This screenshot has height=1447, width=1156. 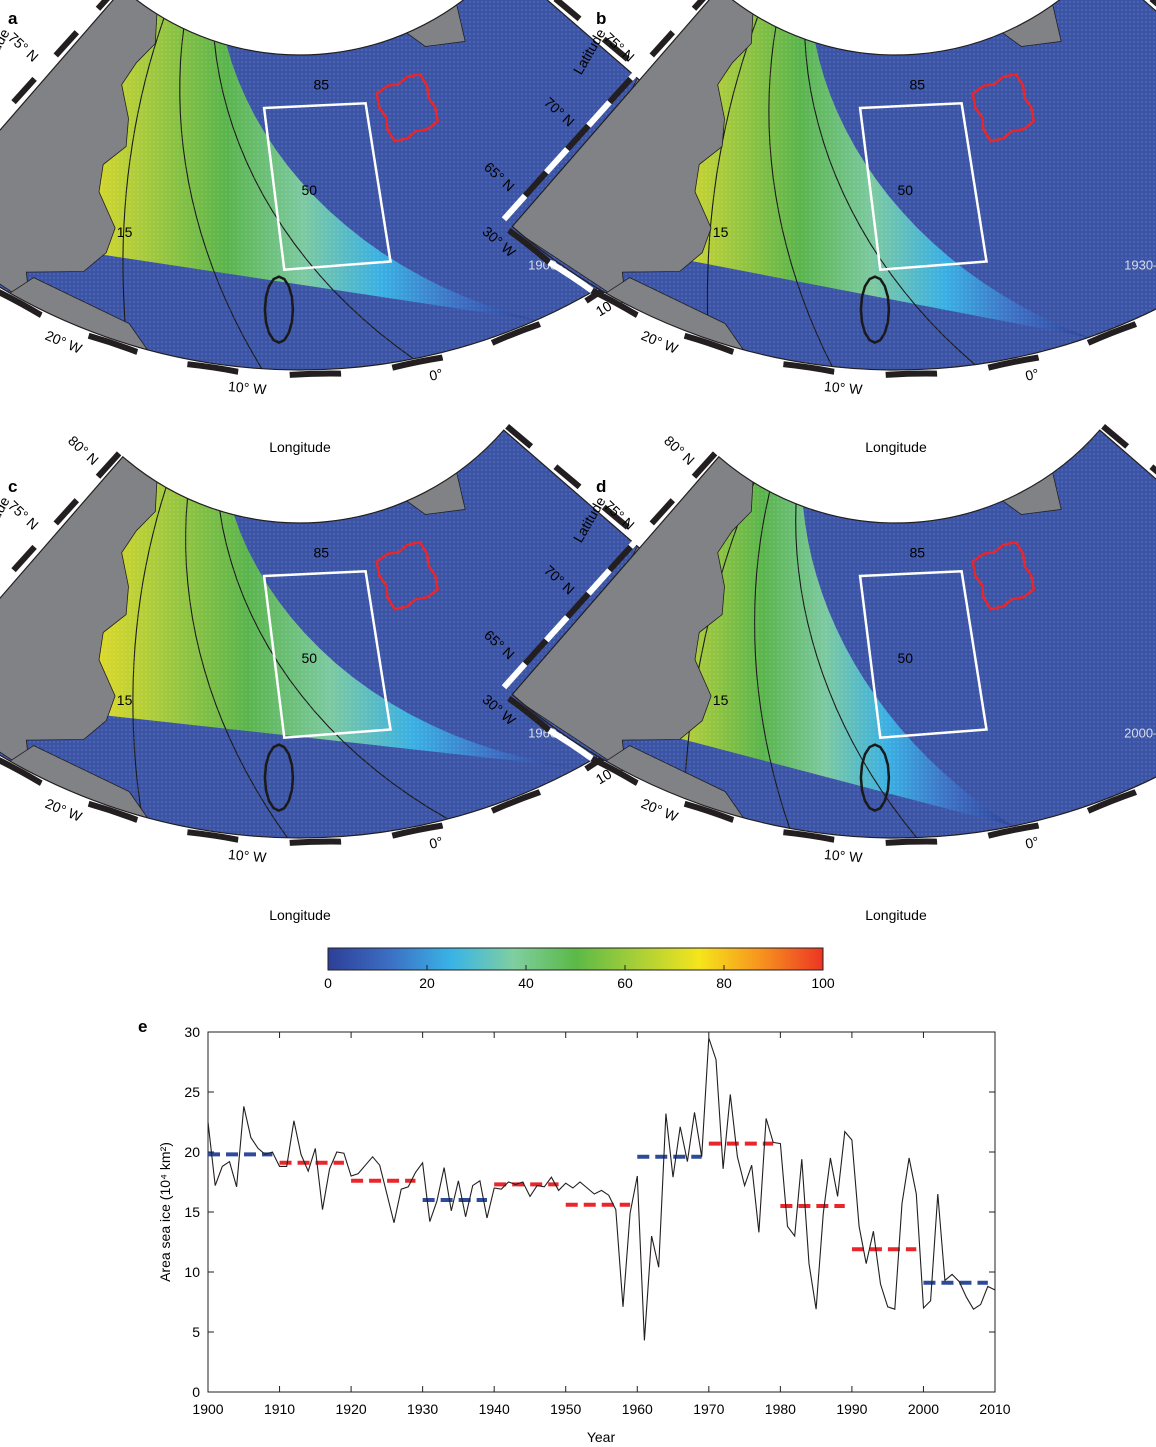 I want to click on sea-ice-line, so click(x=601, y=1189).